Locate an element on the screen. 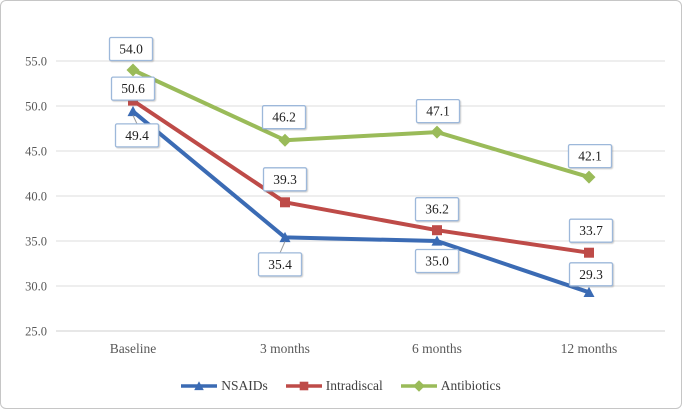 The width and height of the screenshot is (684, 411). data-label-text: 29.3 is located at coordinates (591, 274).